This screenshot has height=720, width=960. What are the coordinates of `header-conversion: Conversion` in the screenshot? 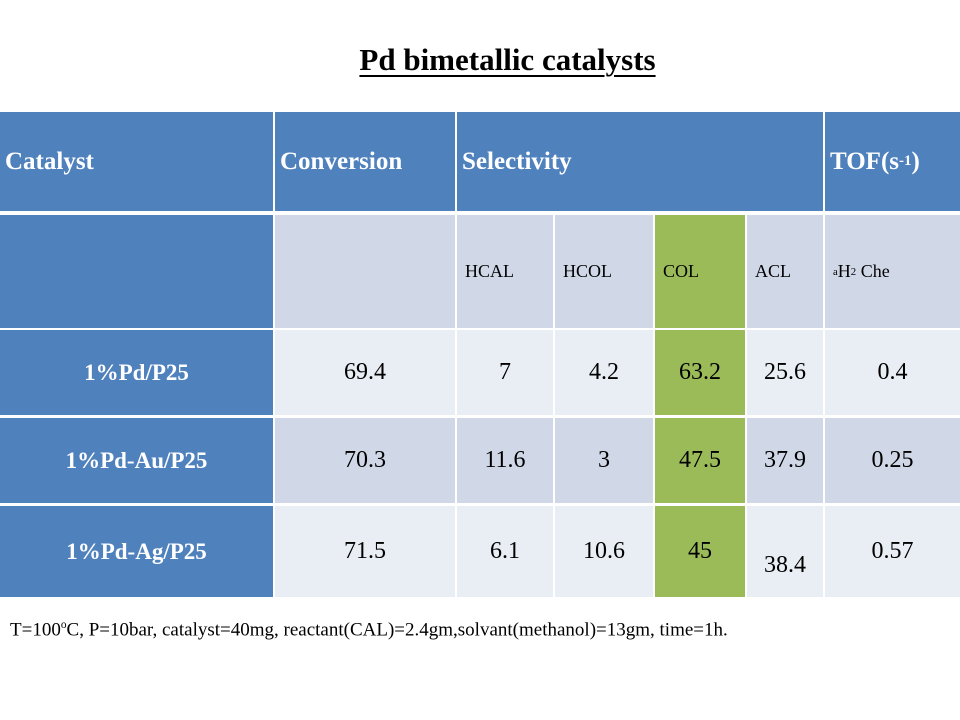 It's located at (365, 161).